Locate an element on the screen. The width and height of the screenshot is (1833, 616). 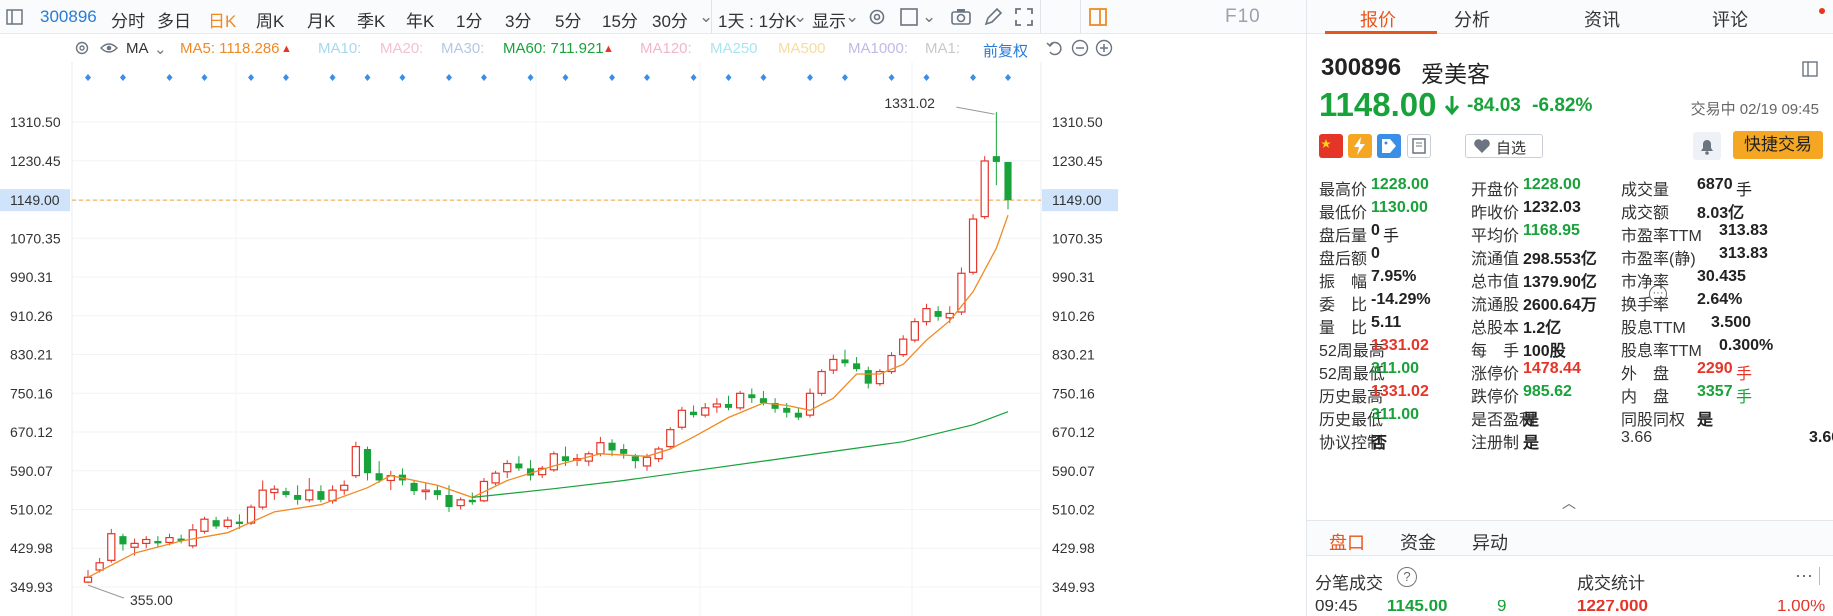
adjust-mode-button: 前复权 is located at coordinates (1006, 51).